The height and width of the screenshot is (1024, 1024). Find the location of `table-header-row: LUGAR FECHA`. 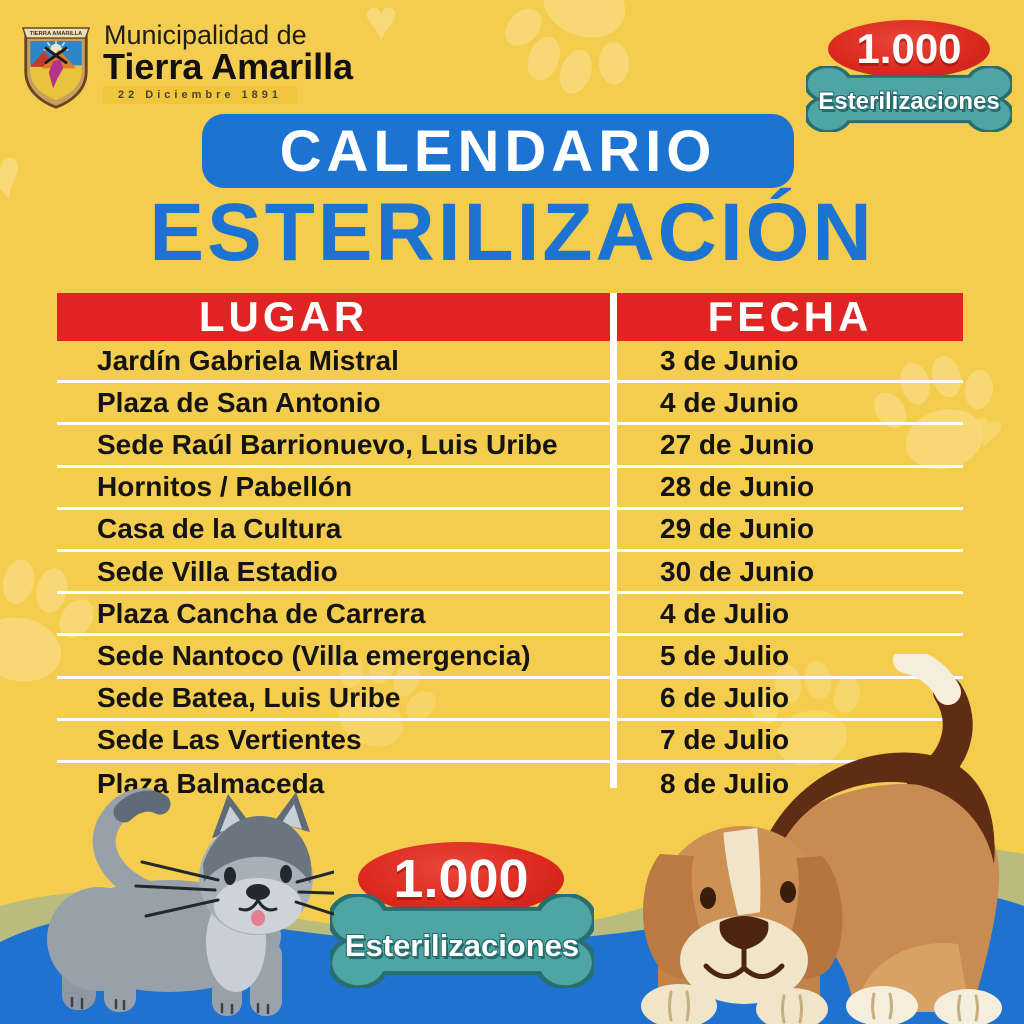

table-header-row: LUGAR FECHA is located at coordinates (510, 317).